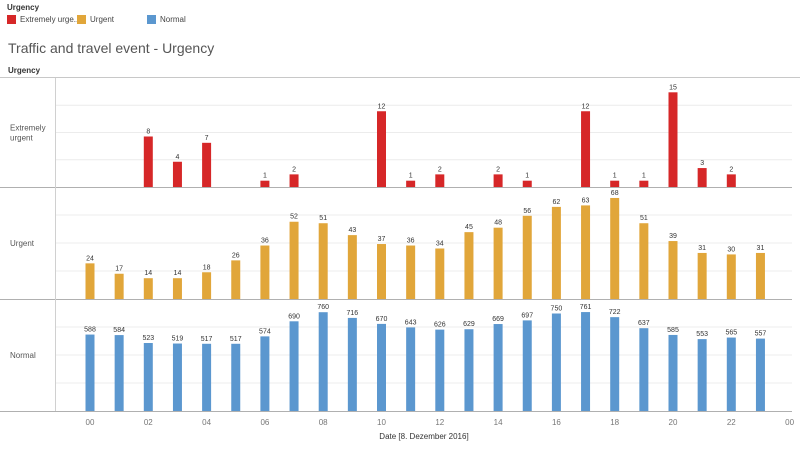 The width and height of the screenshot is (800, 452). Describe the element at coordinates (498, 169) in the screenshot. I see `data-label-extremely-urgent-14: 2` at that location.